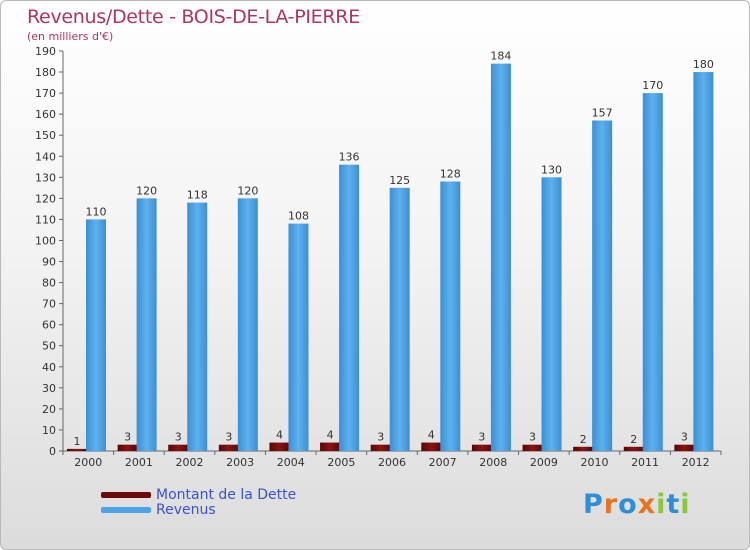  I want to click on bar-revenus-2007, so click(450, 316).